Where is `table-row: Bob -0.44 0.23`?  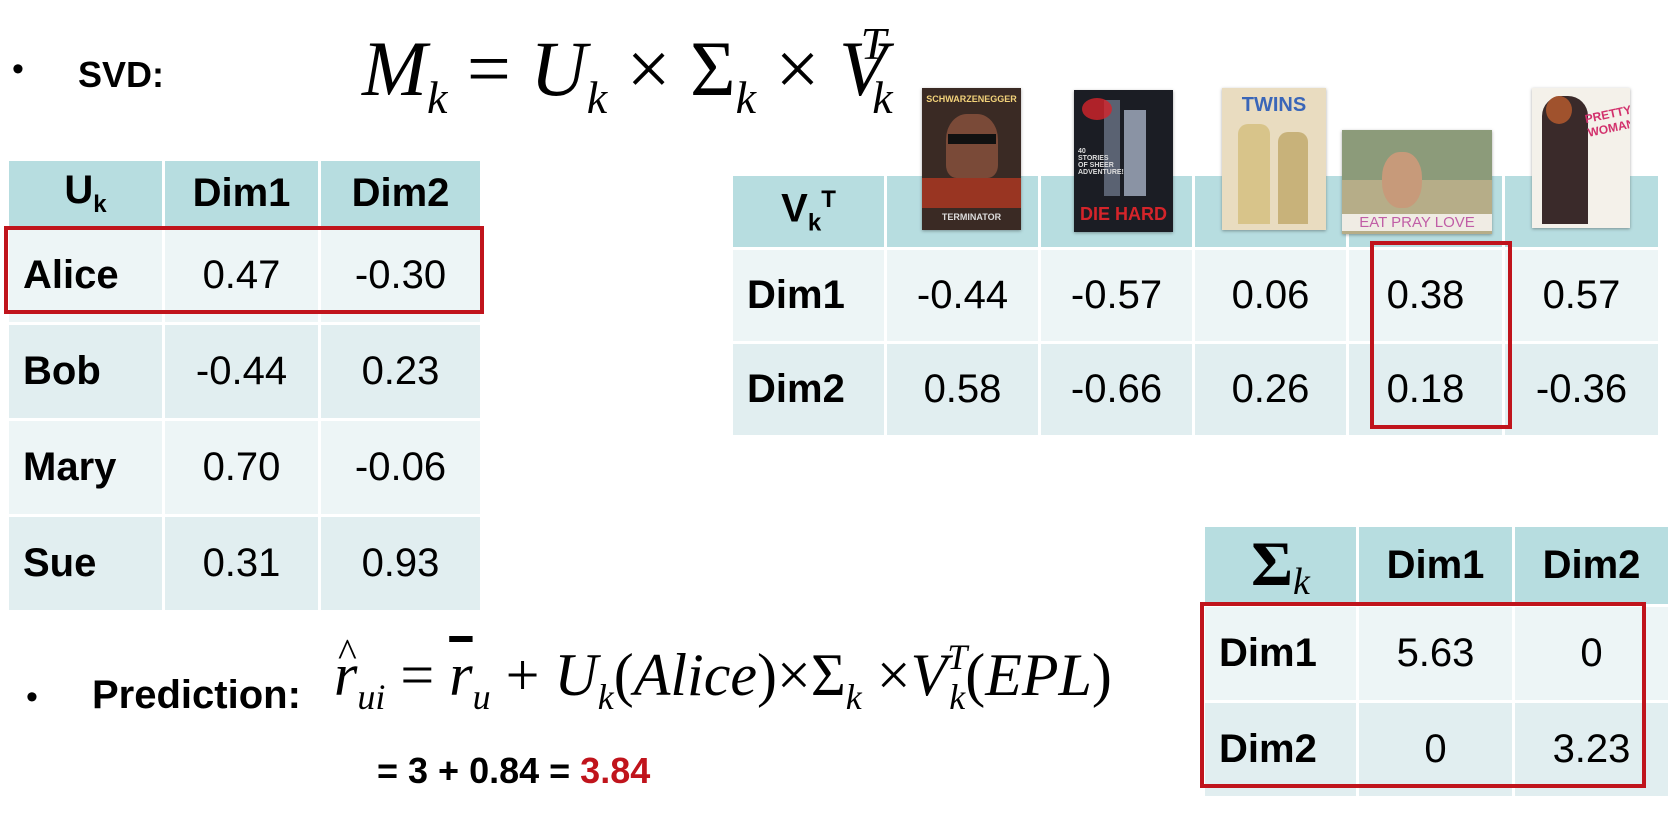
table-row: Bob -0.44 0.23 is located at coordinates (244, 371).